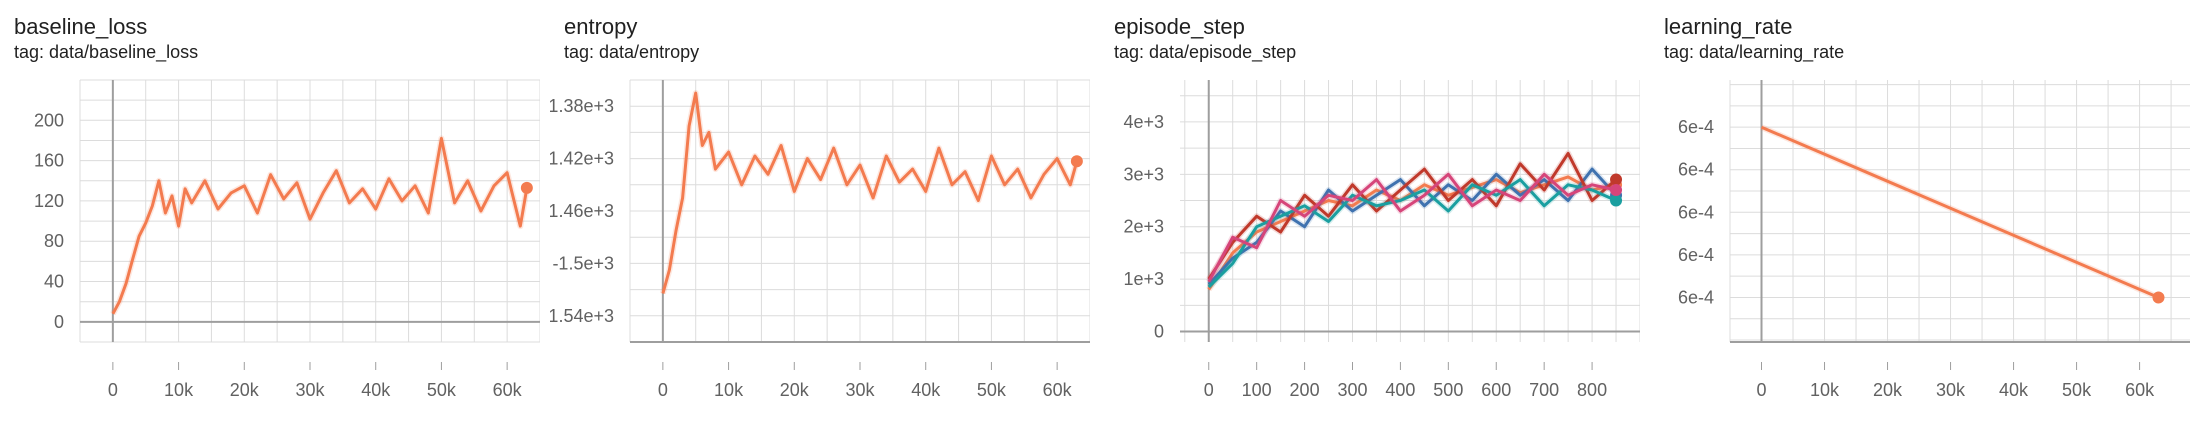 The width and height of the screenshot is (2198, 428). What do you see at coordinates (106, 52) in the screenshot?
I see `chart-tag: tag: data/baseline_loss` at bounding box center [106, 52].